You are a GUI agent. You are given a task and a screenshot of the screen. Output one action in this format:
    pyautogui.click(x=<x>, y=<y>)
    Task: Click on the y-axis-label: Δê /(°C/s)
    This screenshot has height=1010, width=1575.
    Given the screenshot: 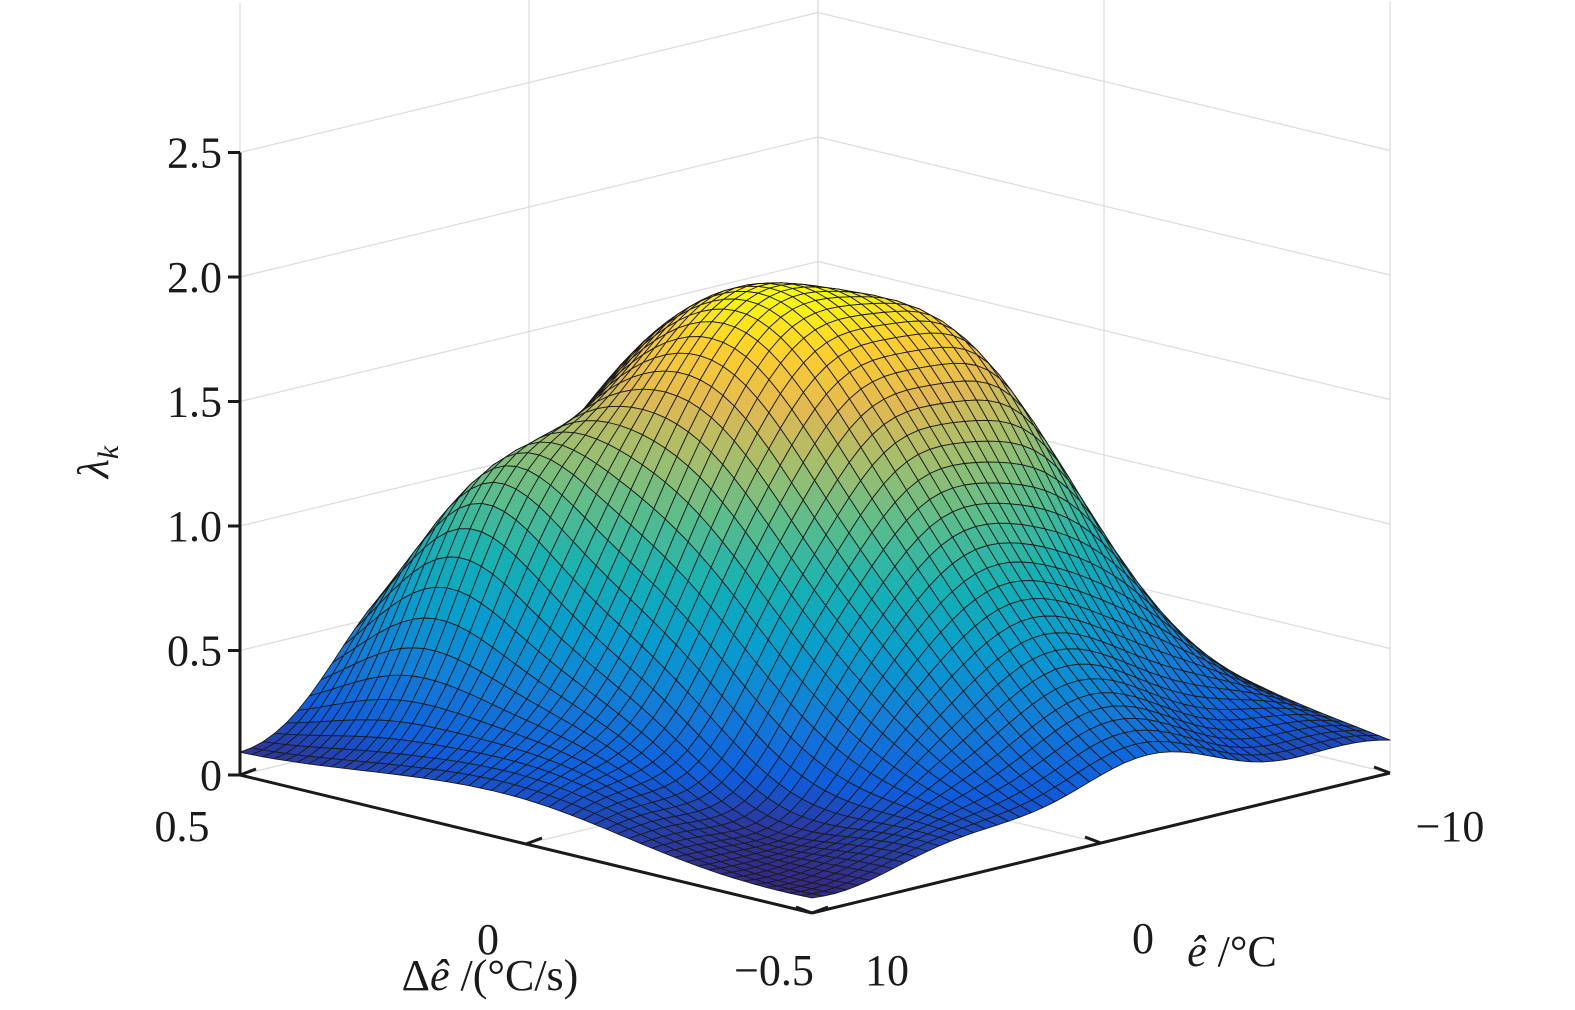 What is the action you would take?
    pyautogui.click(x=490, y=975)
    